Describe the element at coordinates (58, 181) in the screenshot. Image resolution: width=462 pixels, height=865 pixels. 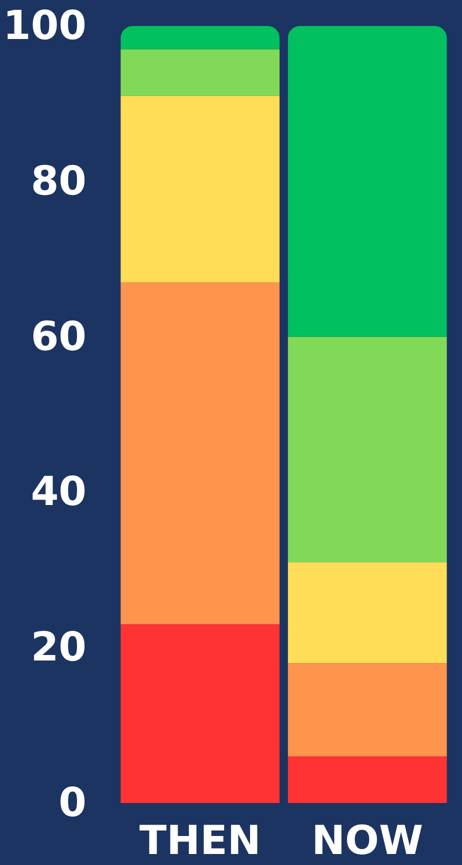
I see `y-tick-label: 80` at that location.